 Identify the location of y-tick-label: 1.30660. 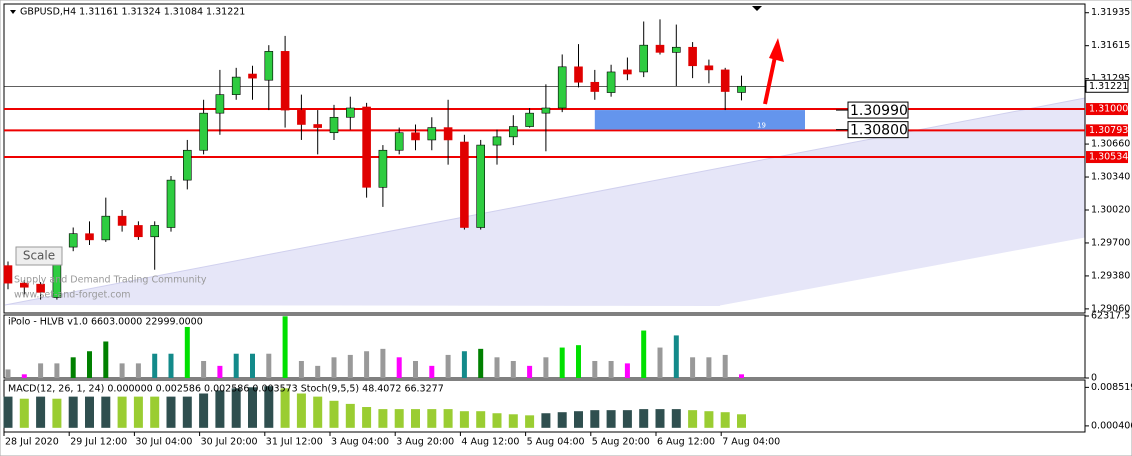
(1110, 144).